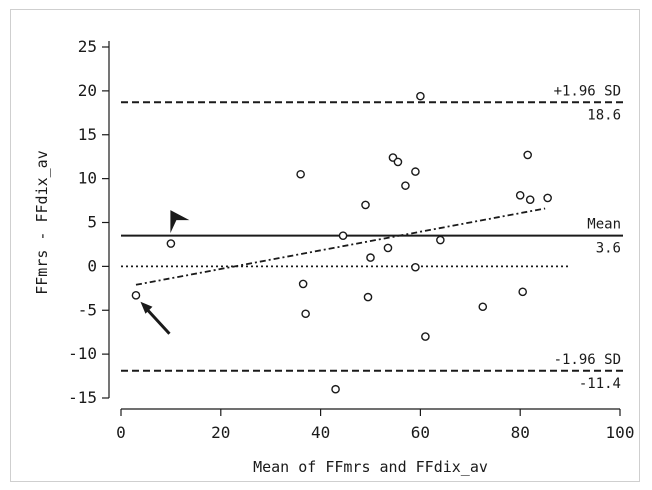 The image size is (652, 490). I want to click on upper_limit-label: +1.96 SD, so click(587, 91).